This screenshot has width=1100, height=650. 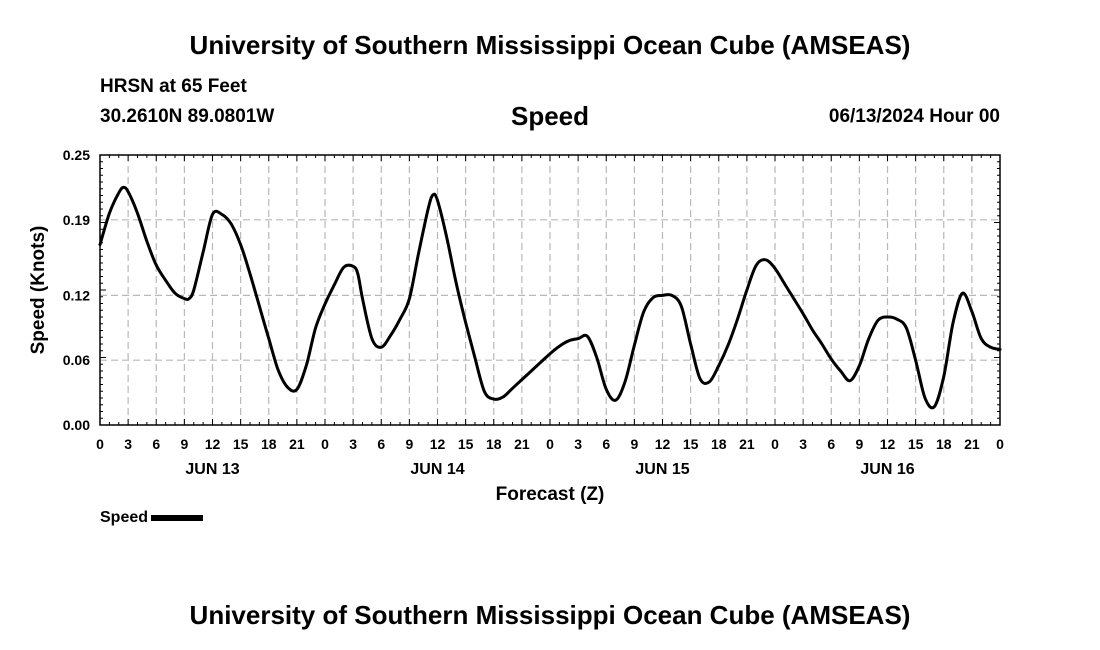 I want to click on station-label: HRSN at 65 Feet, so click(x=173, y=86).